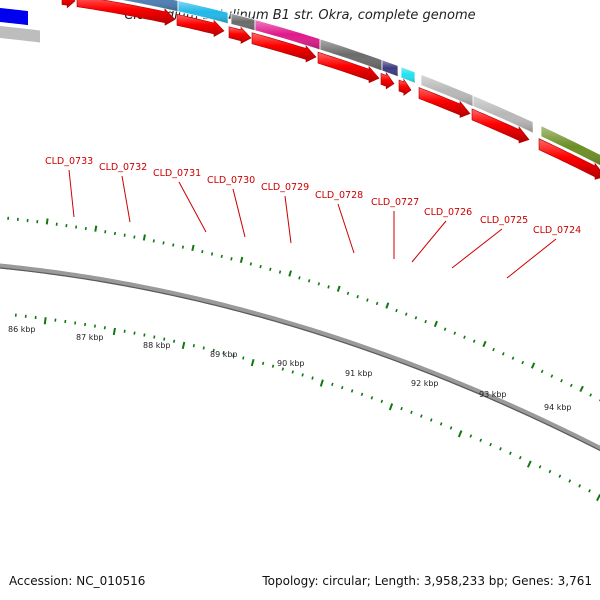 This screenshot has width=600, height=600. Describe the element at coordinates (359, 373) in the screenshot. I see `kbp-label: 91 kbp` at that location.